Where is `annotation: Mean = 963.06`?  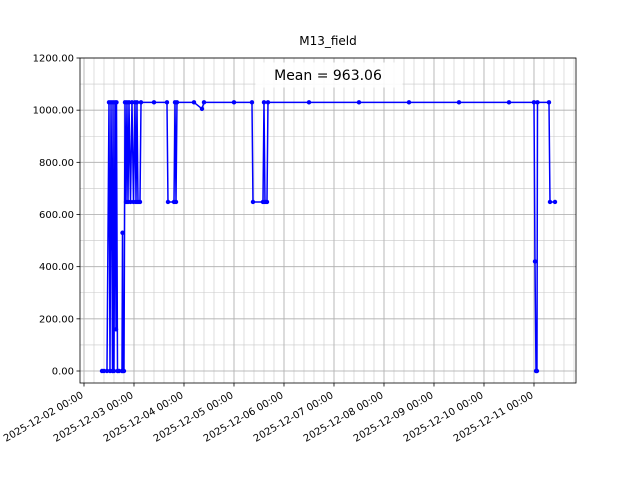
annotation: Mean = 963.06 is located at coordinates (329, 75).